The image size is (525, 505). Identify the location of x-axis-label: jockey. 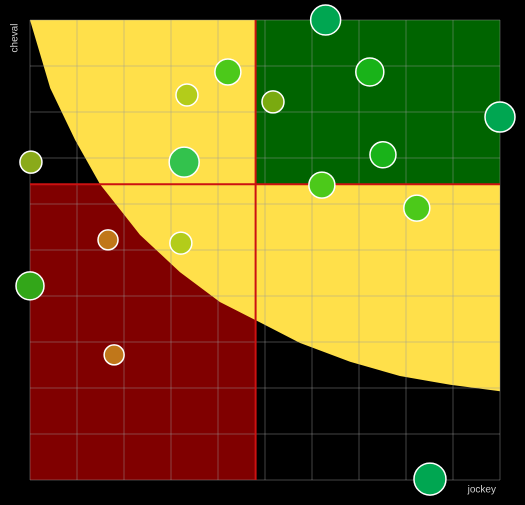
(481, 490).